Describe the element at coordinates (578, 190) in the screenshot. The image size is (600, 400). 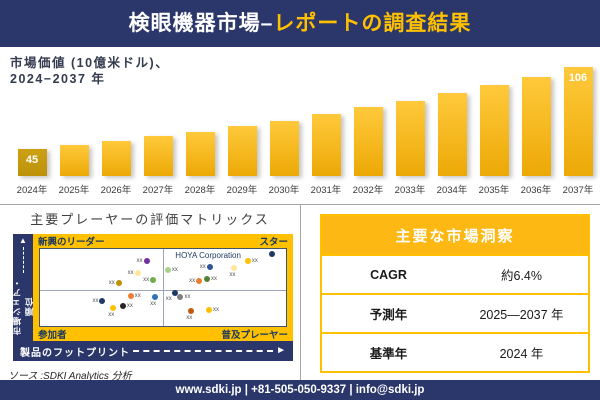
I see `x-tick-label: 2037年` at that location.